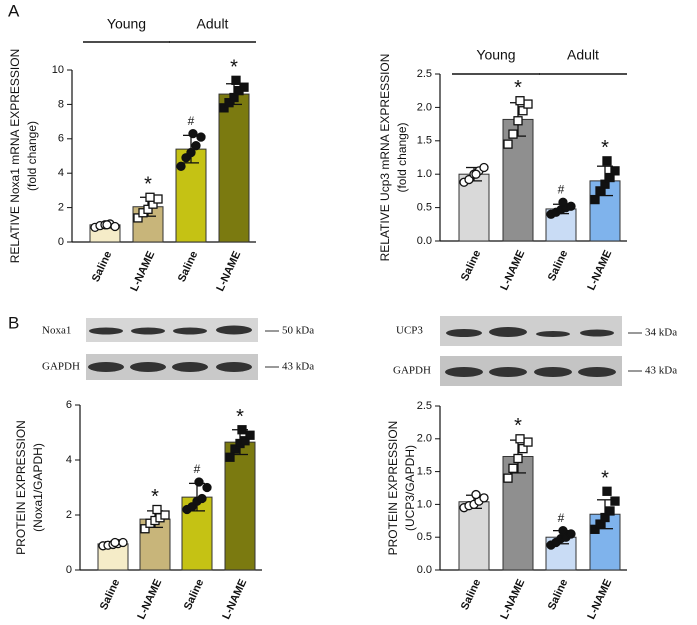  I want to click on blot-label: UCP3, so click(409, 331).